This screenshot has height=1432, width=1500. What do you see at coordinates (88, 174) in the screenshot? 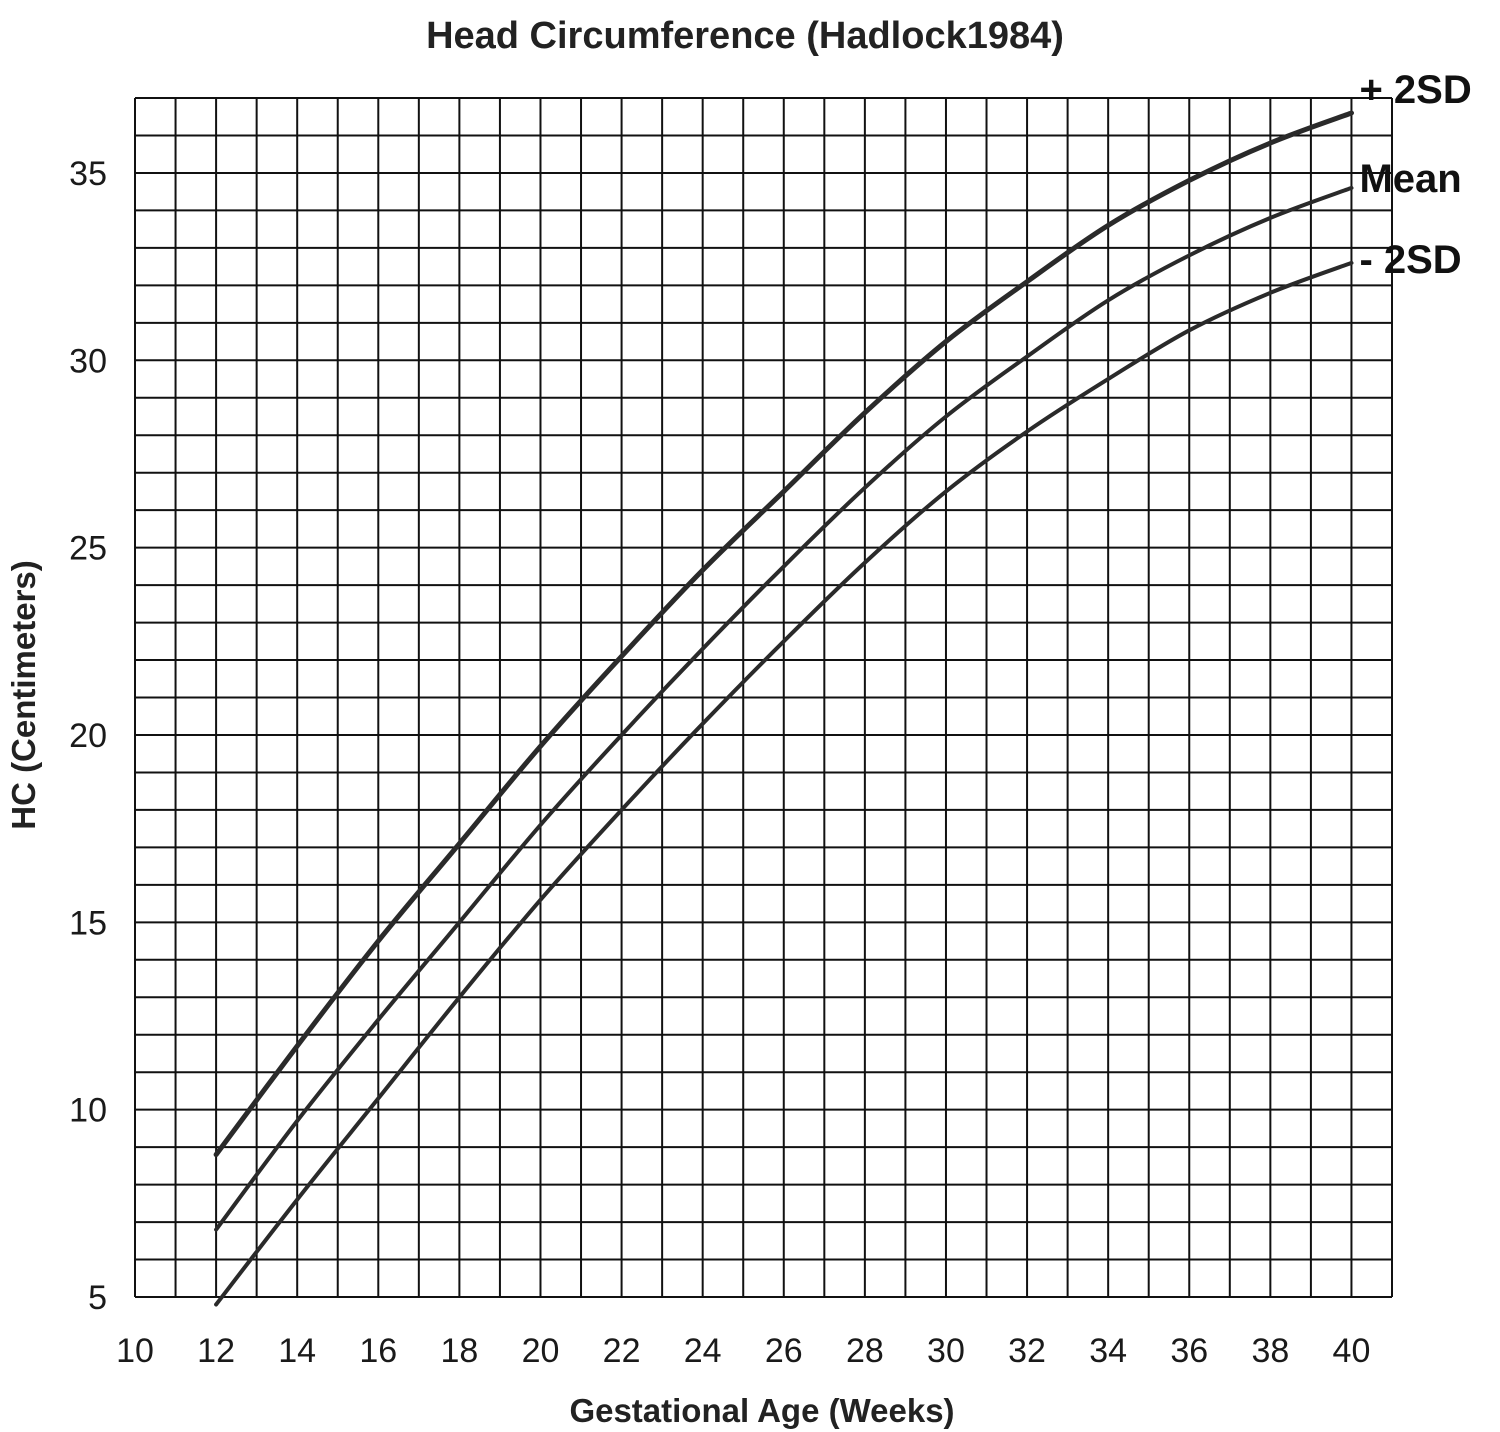
I see `y-tick-label: 35` at bounding box center [88, 174].